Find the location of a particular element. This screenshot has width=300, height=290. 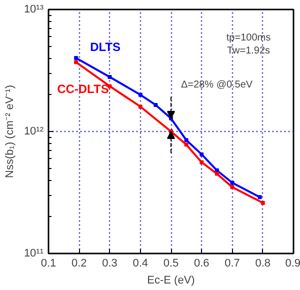

x-tick-label: 0.4 is located at coordinates (140, 264).